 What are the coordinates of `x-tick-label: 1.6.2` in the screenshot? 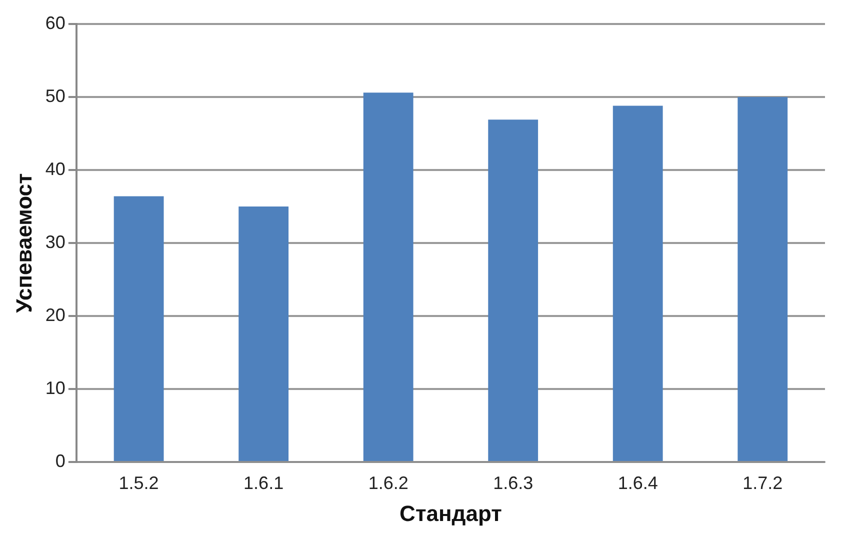 It's located at (388, 482).